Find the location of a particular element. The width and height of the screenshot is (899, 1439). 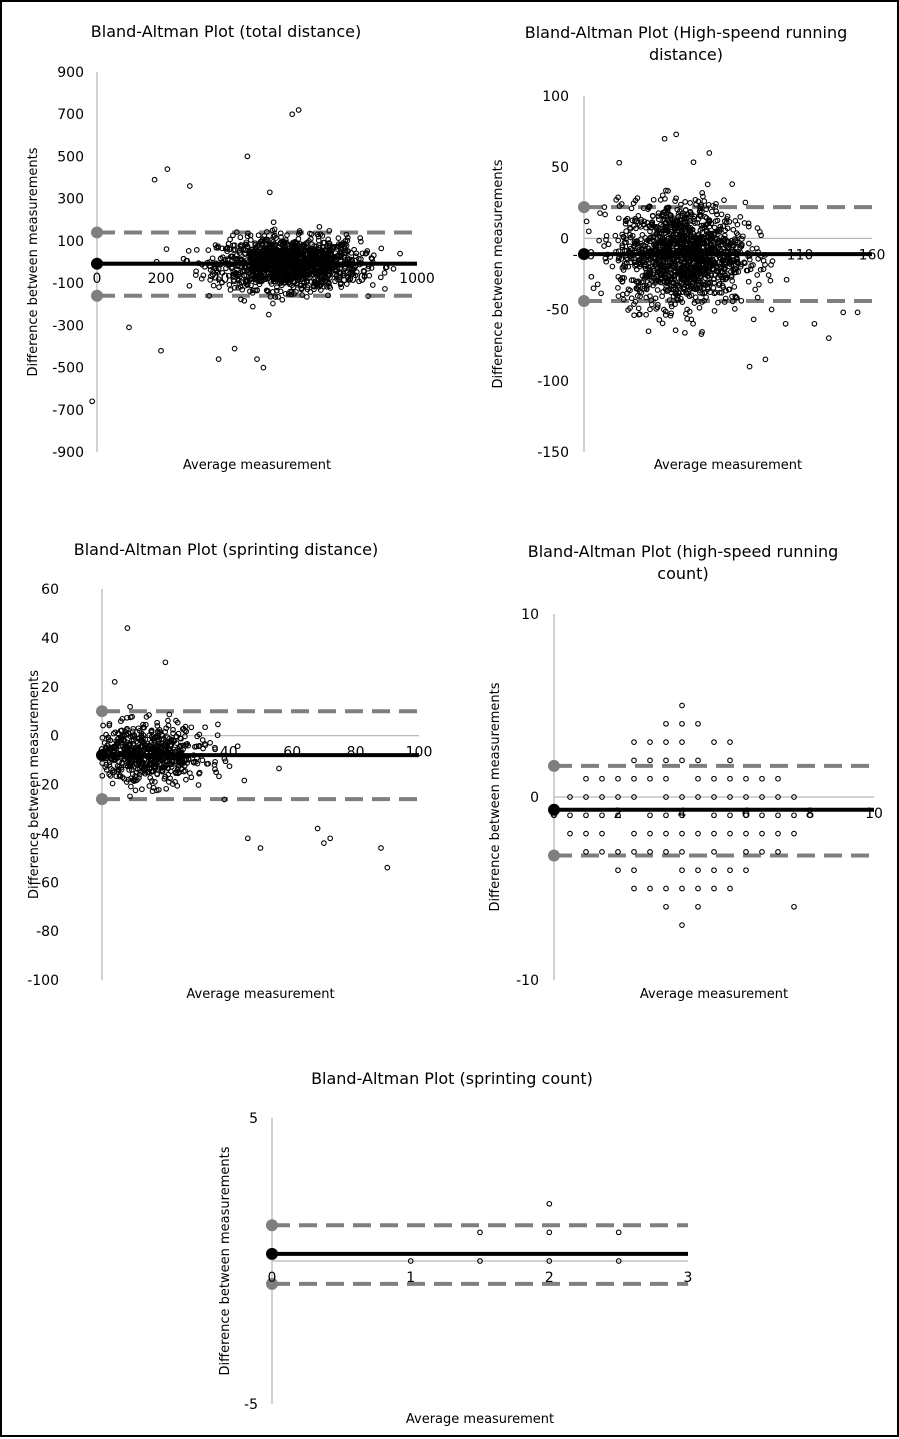

y-tick-label: -5 is located at coordinates (251, 1405).